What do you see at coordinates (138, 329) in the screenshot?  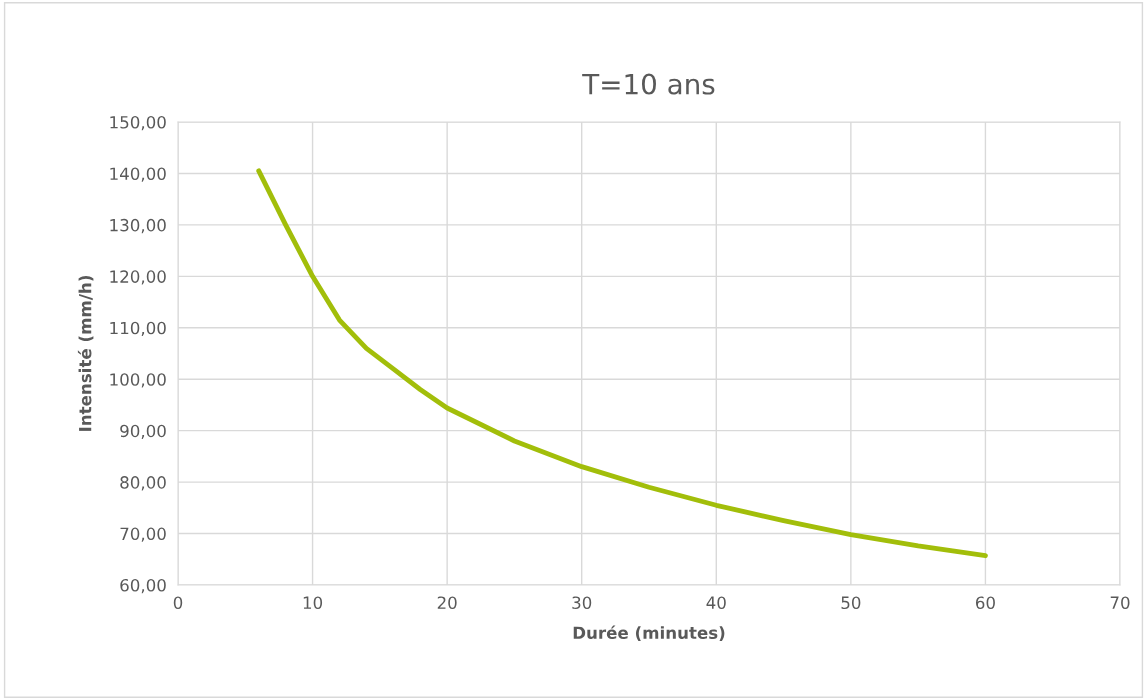 I see `y-tick-label: 110,00` at bounding box center [138, 329].